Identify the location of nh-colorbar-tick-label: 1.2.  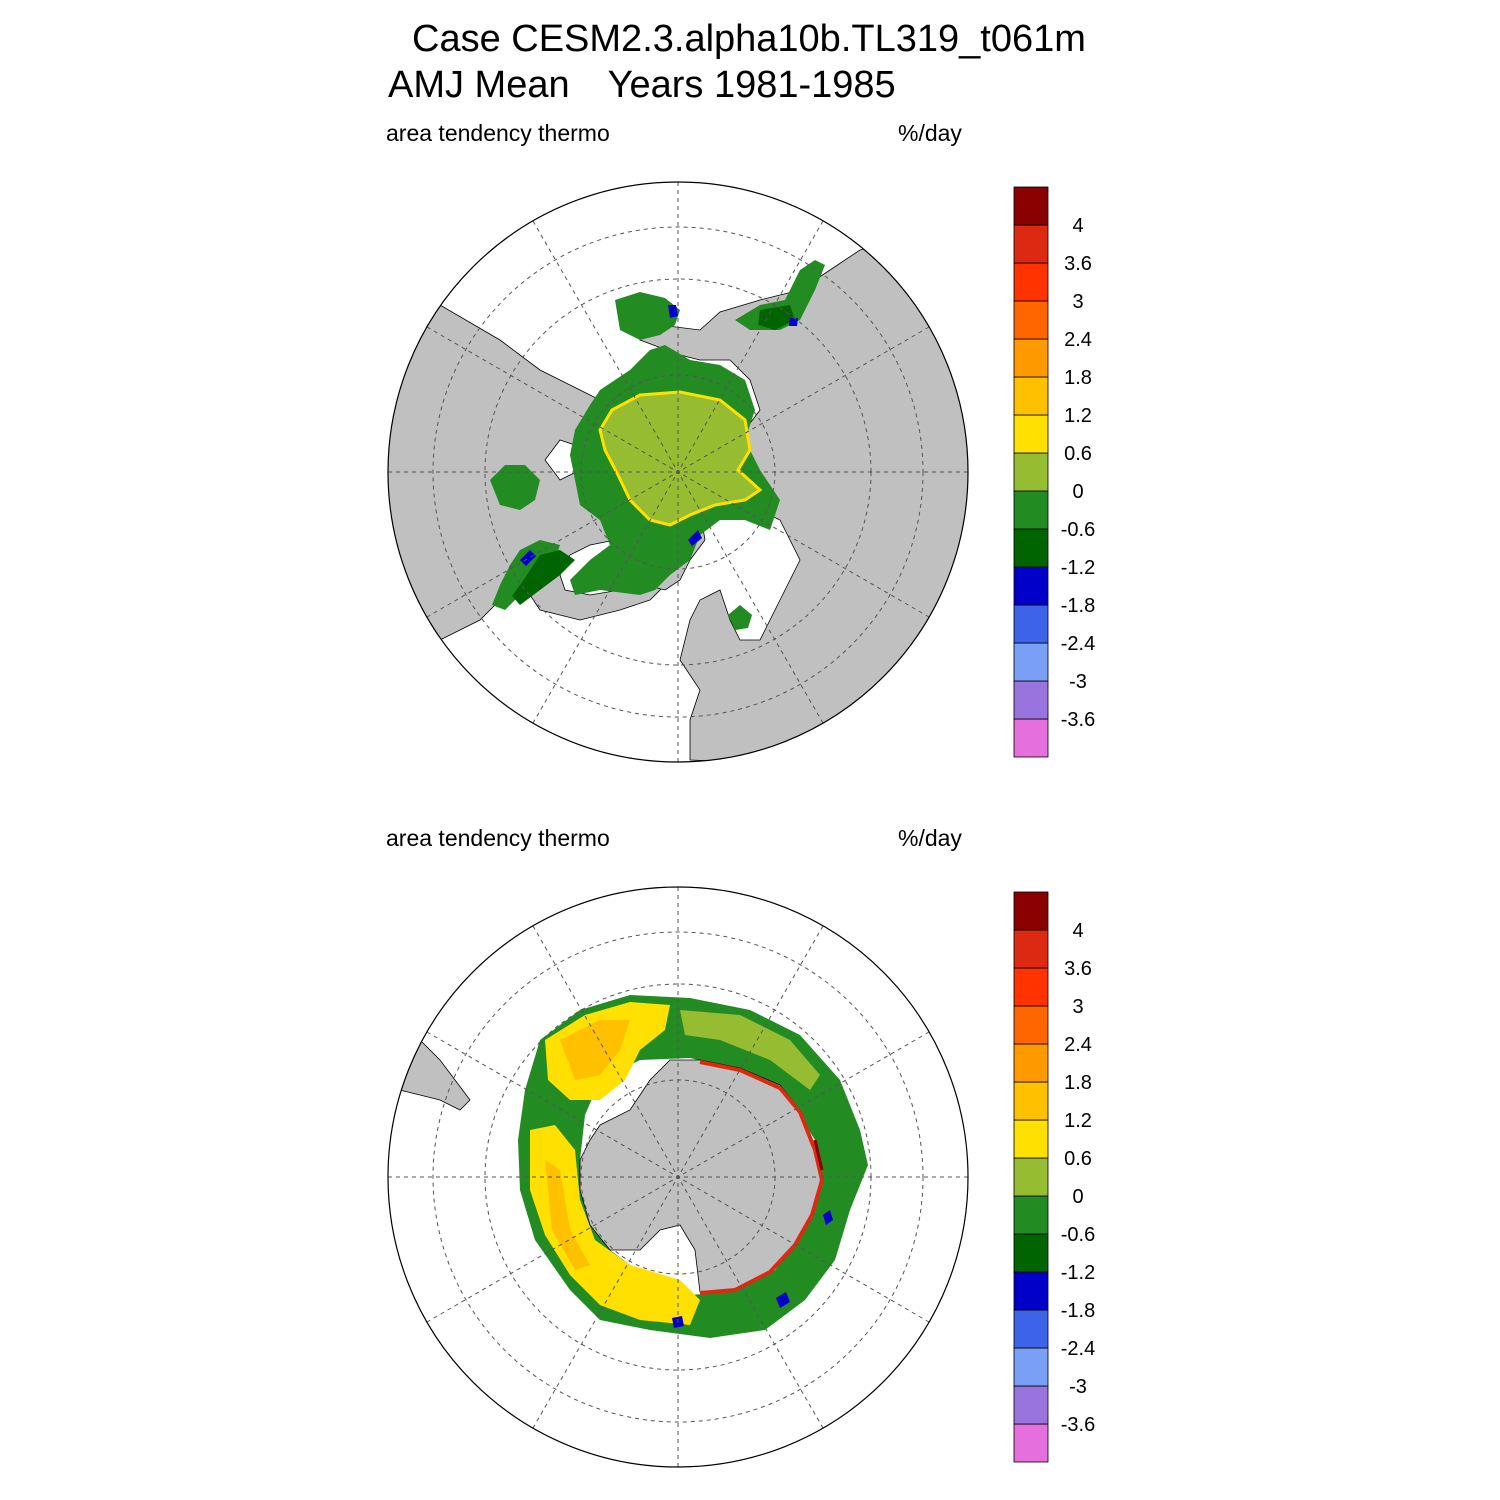
(1078, 416).